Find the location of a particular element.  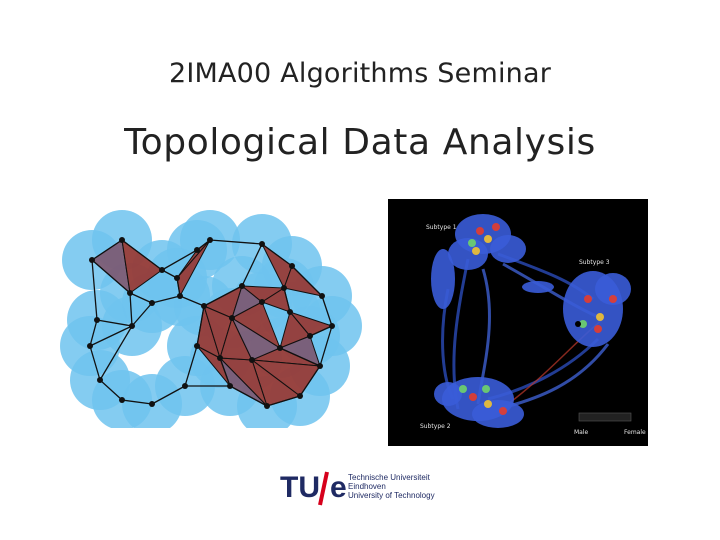

mapper-label-subtype2: Subtype 2 is located at coordinates (435, 426).